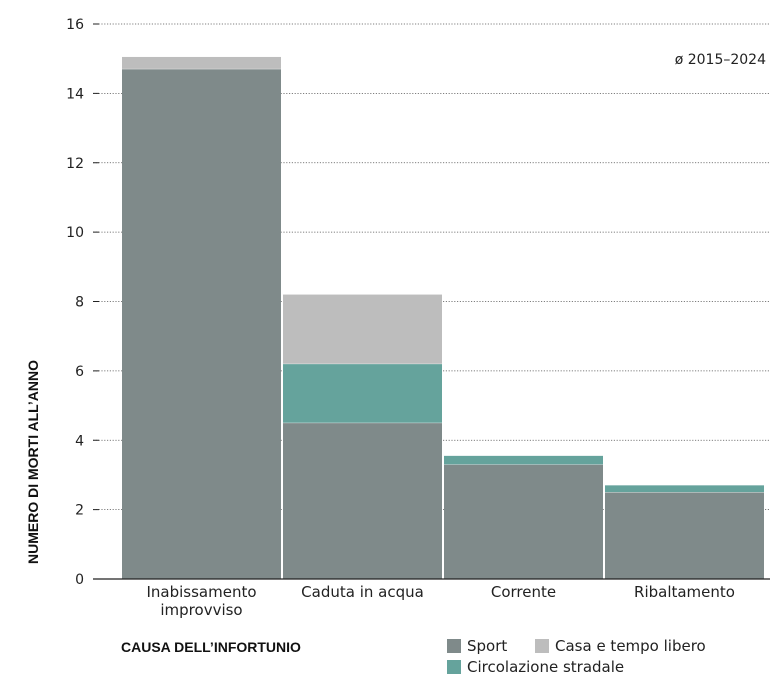 The image size is (772, 679). What do you see at coordinates (79, 511) in the screenshot?
I see `y-tick-label: 2` at bounding box center [79, 511].